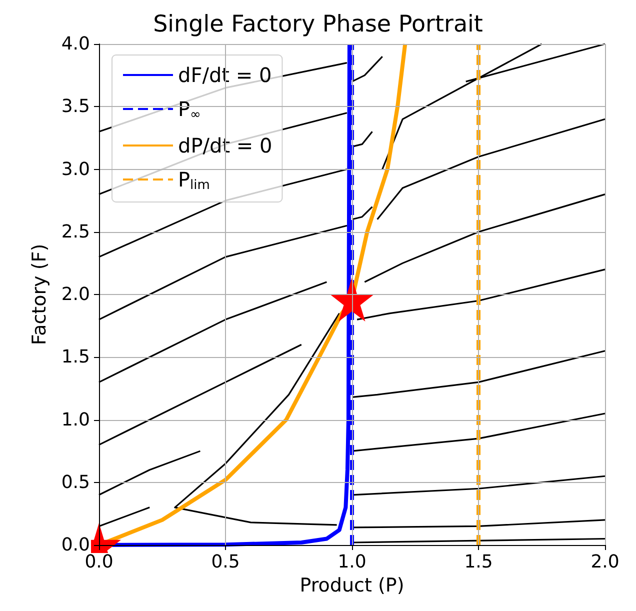 The width and height of the screenshot is (636, 611). What do you see at coordinates (75, 169) in the screenshot?
I see `y-tick-label: 3.0` at bounding box center [75, 169].